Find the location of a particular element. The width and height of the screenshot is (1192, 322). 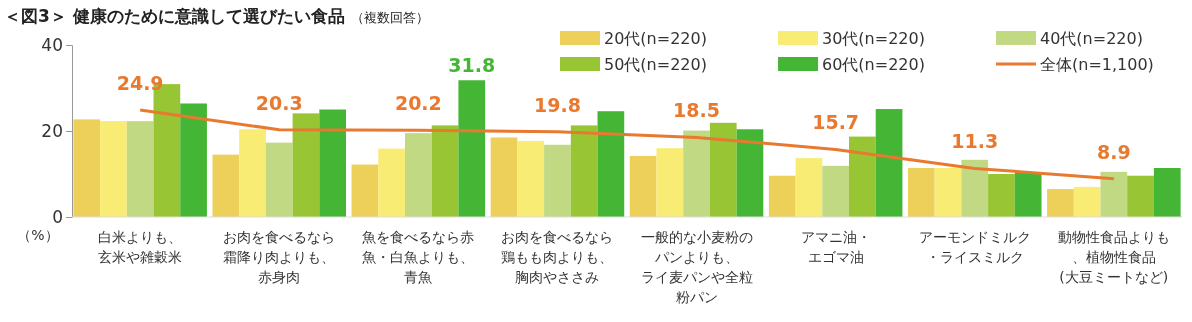

x-tick-label: お肉を食べるなら霜降り肉よりも、赤身肉 is located at coordinates (279, 257).